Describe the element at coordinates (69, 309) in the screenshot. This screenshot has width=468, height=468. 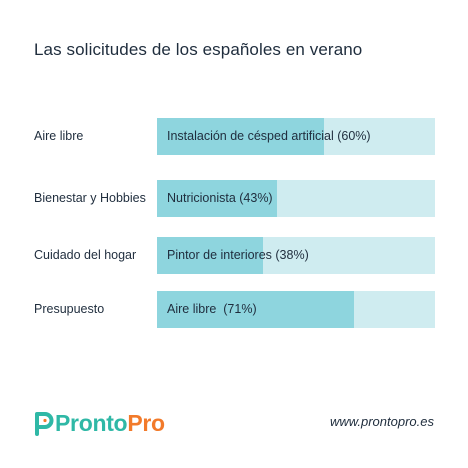
I see `category-label: Presupuesto` at that location.